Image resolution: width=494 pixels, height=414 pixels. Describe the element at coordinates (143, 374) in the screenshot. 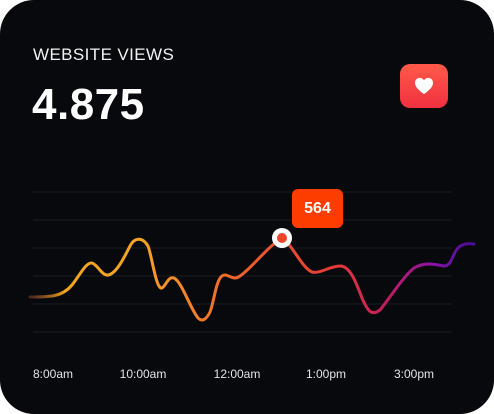

I see `x-tick-label: 10:00am` at that location.